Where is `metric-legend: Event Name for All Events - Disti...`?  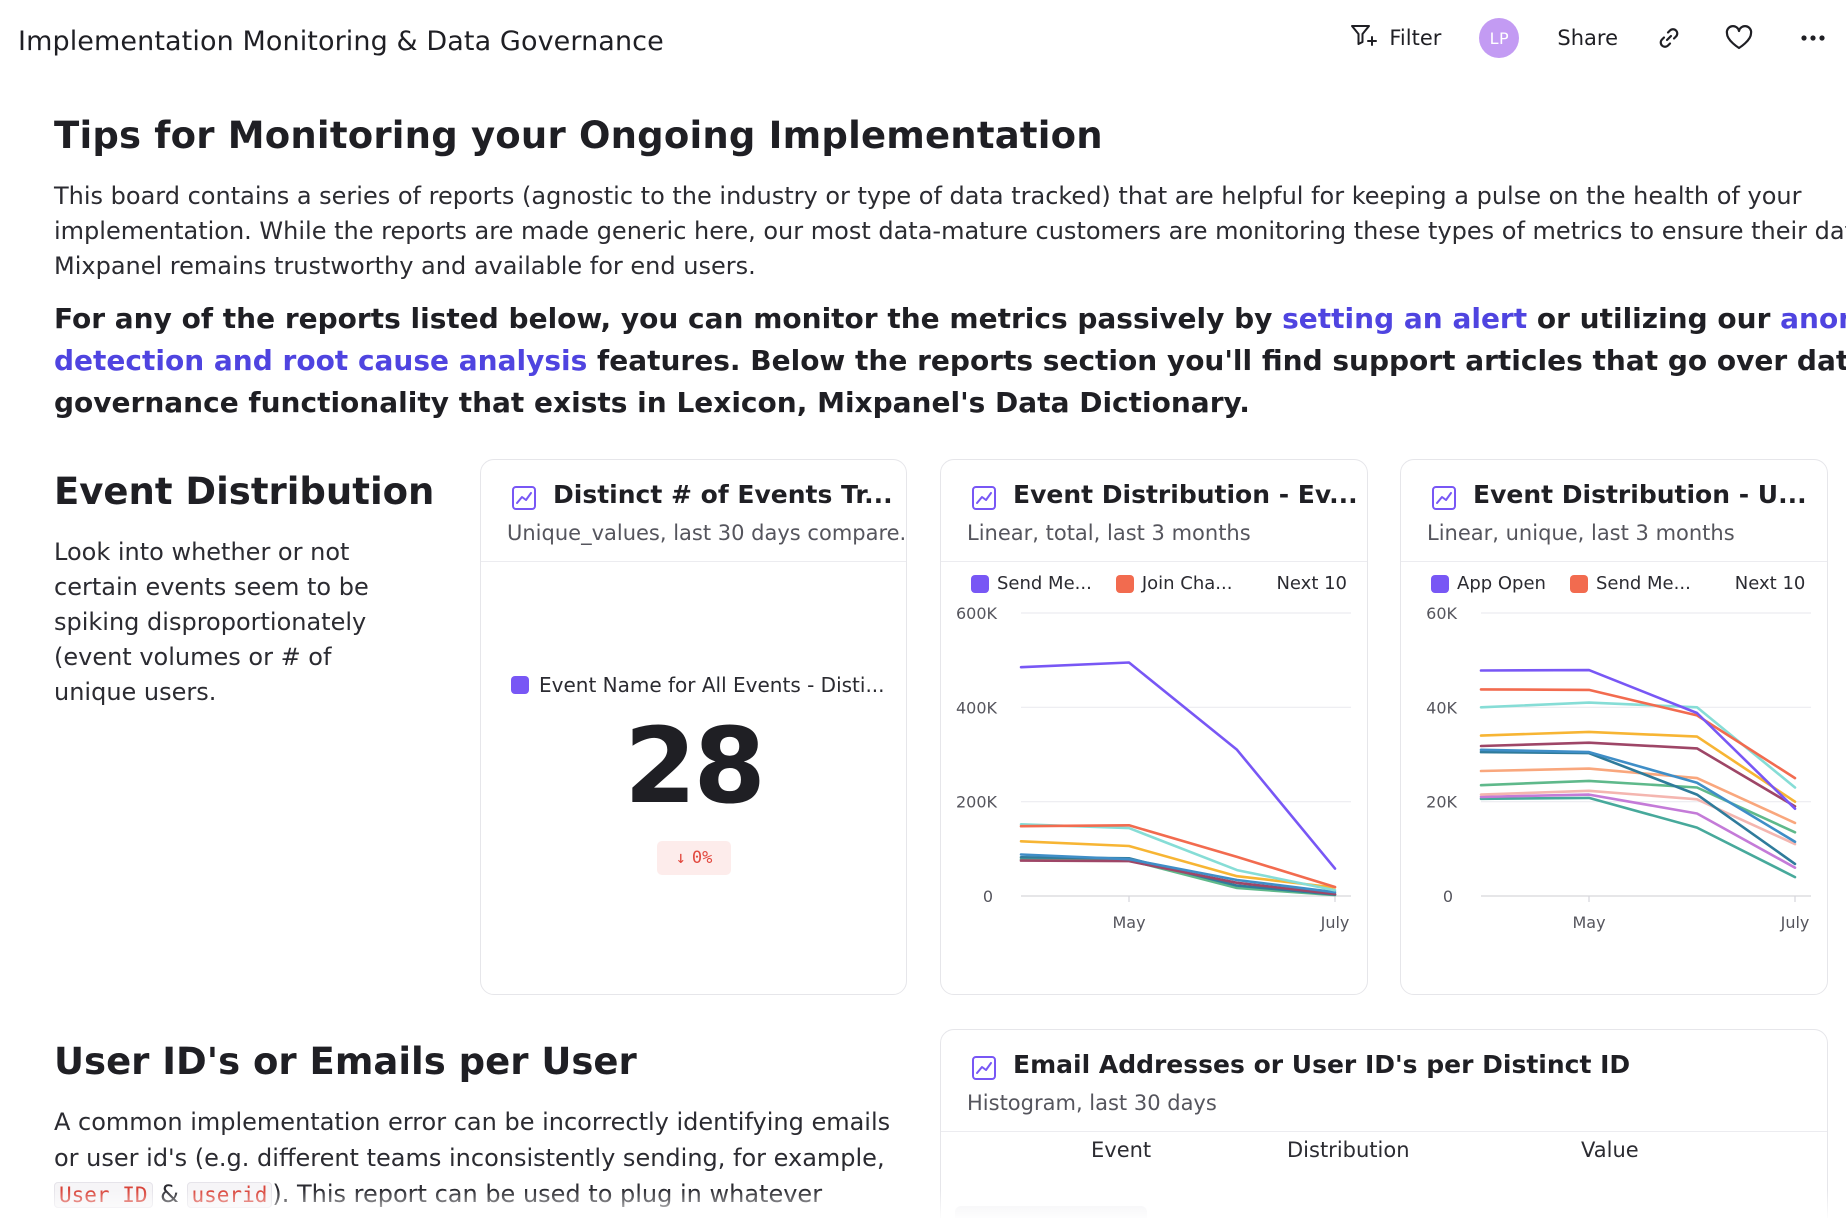 metric-legend: Event Name for All Events - Disti... is located at coordinates (698, 685).